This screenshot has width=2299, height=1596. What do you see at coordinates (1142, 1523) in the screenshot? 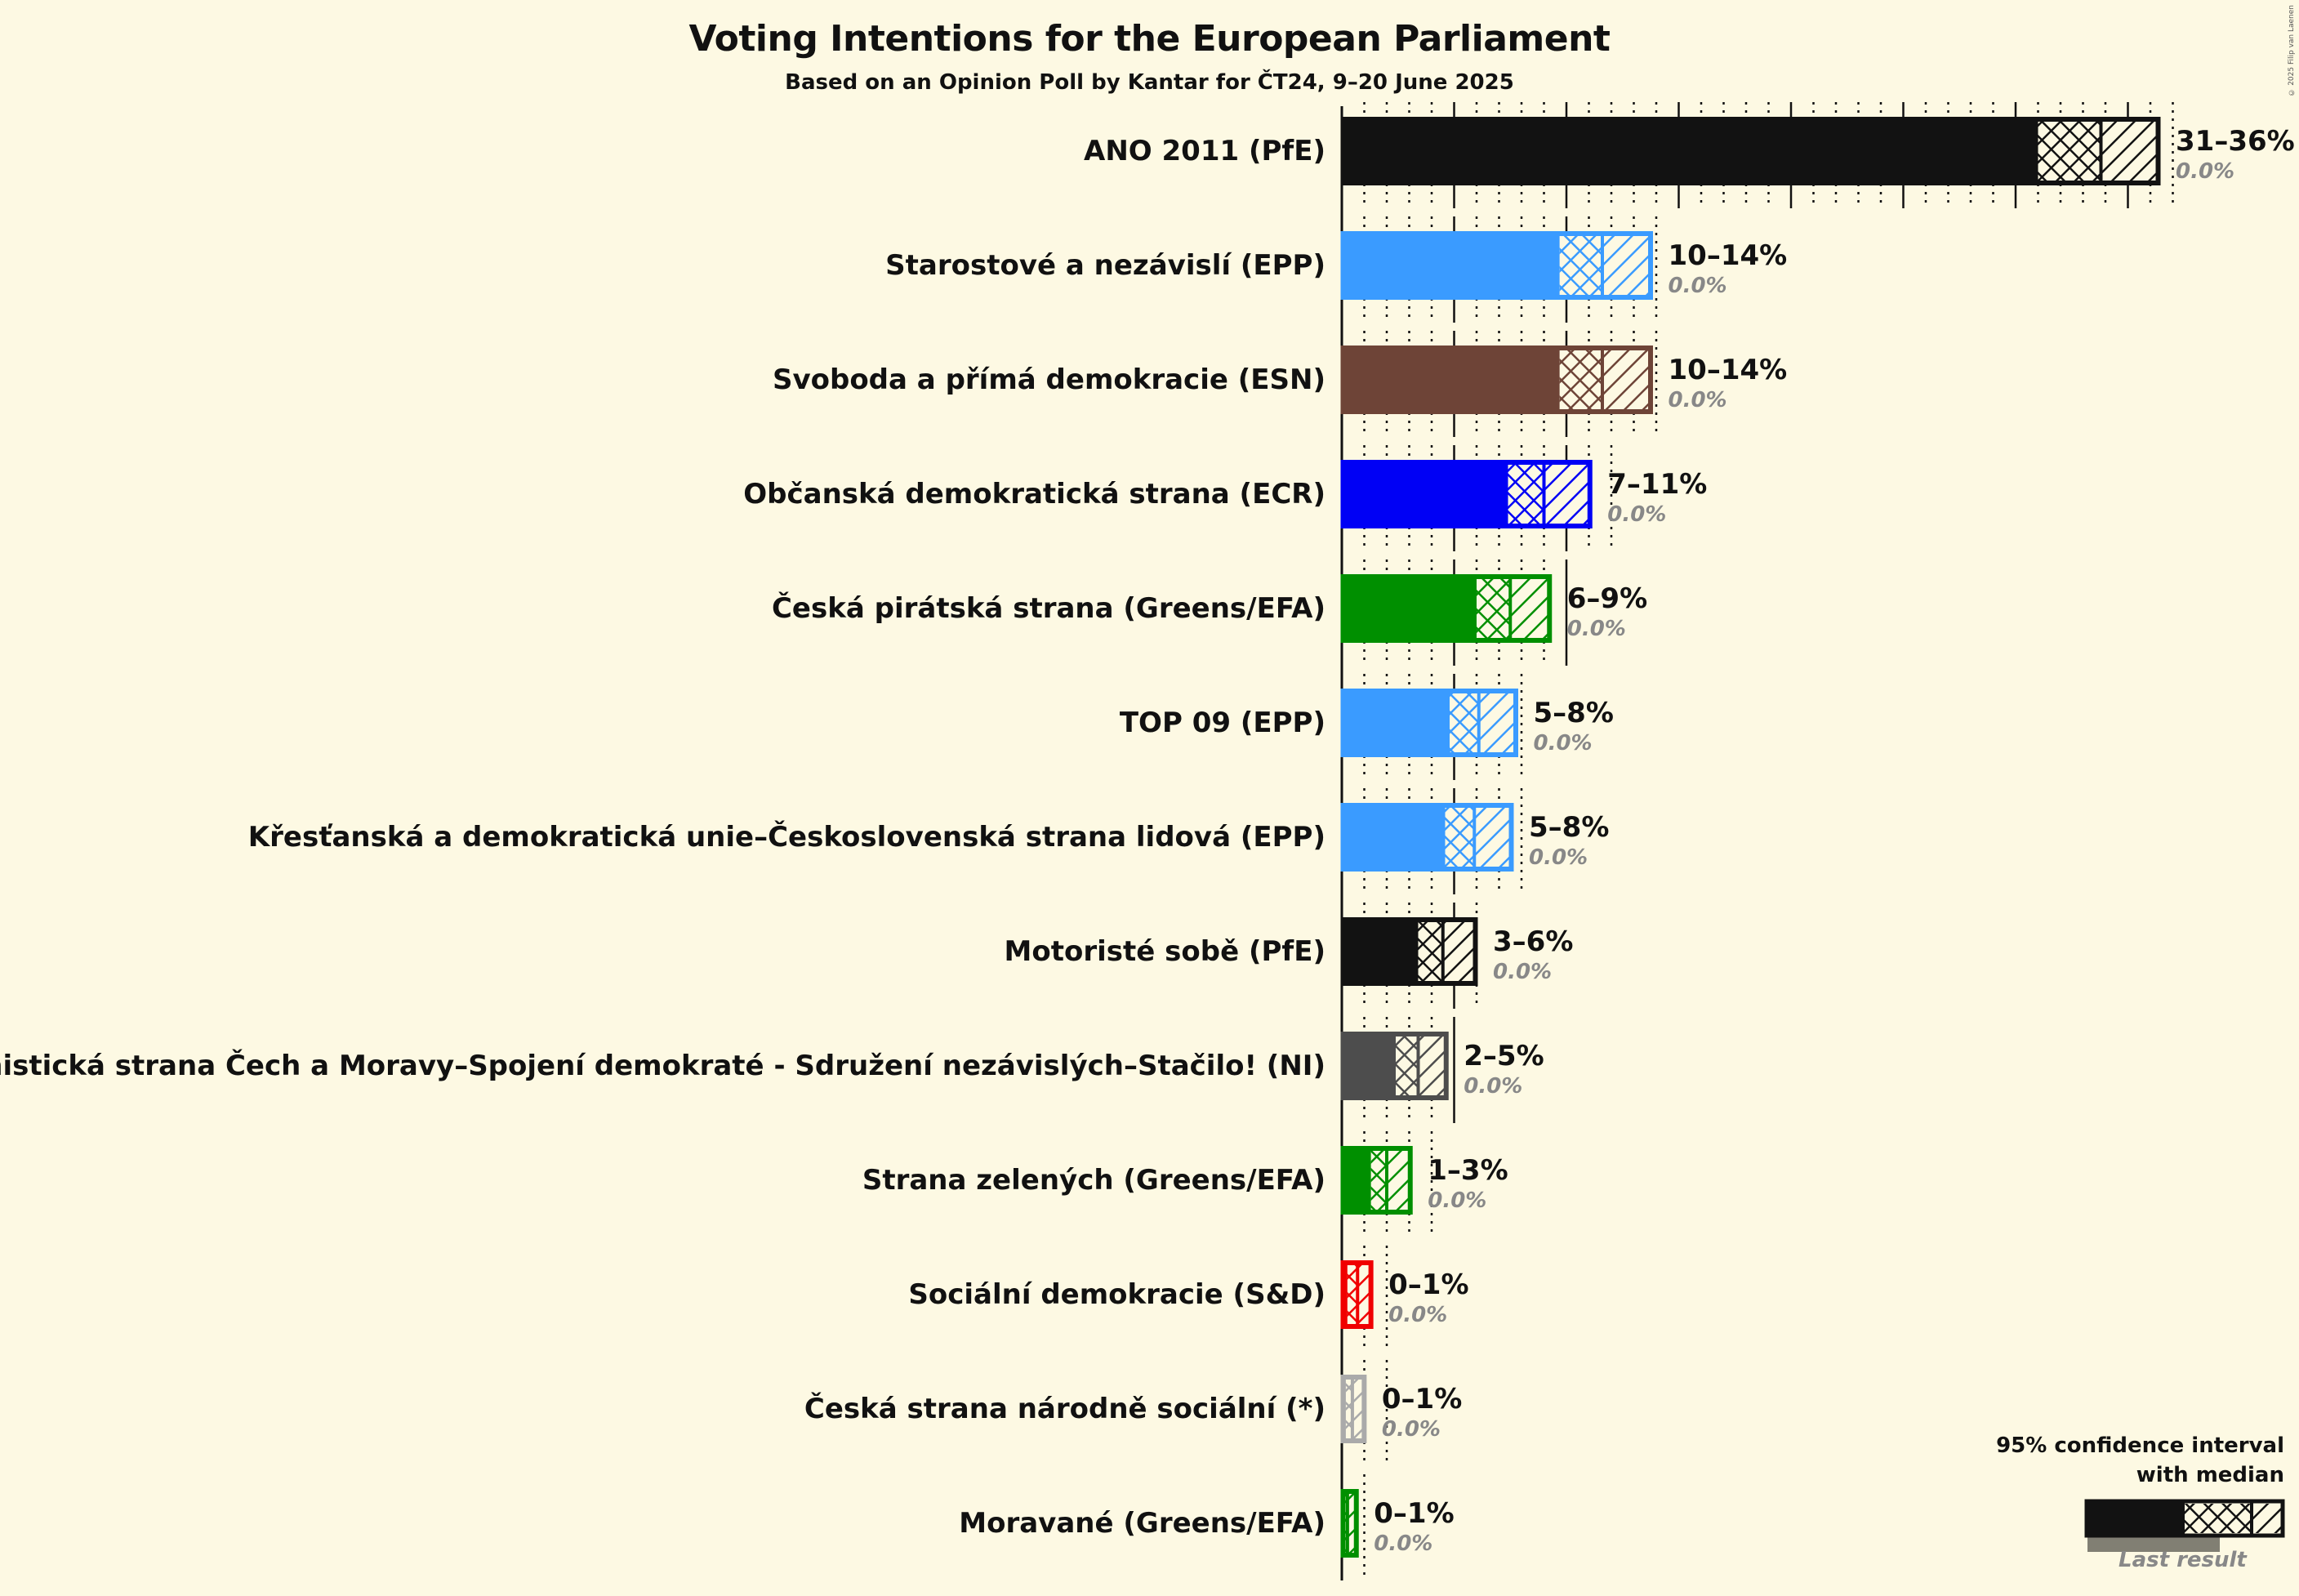
I see `party-label: Moravané (Greens/EFA)` at bounding box center [1142, 1523].